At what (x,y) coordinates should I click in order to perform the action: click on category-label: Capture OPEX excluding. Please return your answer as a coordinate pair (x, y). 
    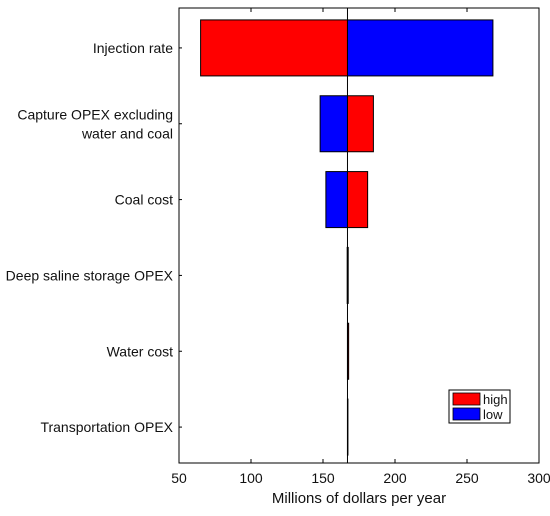
    Looking at the image, I should click on (95, 114).